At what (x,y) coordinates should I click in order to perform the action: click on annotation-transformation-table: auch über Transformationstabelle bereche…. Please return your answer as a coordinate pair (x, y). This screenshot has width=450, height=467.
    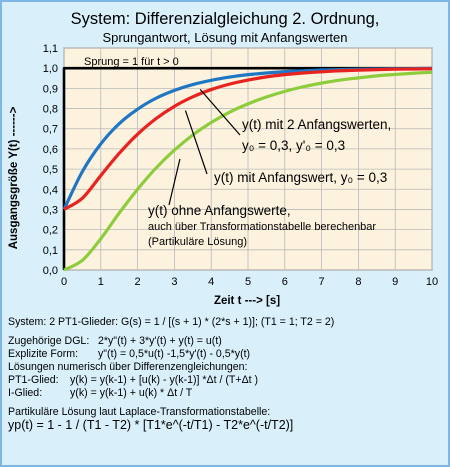
    Looking at the image, I should click on (262, 227).